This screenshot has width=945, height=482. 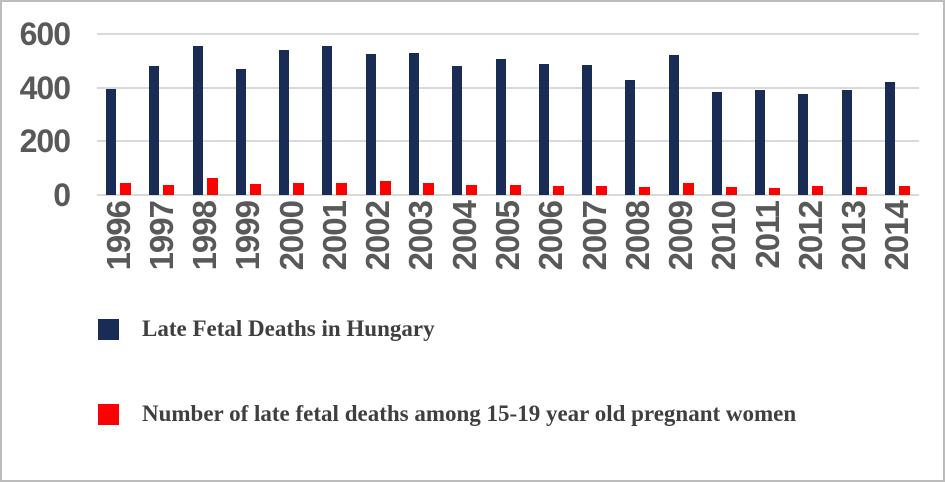 What do you see at coordinates (248, 236) in the screenshot?
I see `x-axis-label-1999: 1999` at bounding box center [248, 236].